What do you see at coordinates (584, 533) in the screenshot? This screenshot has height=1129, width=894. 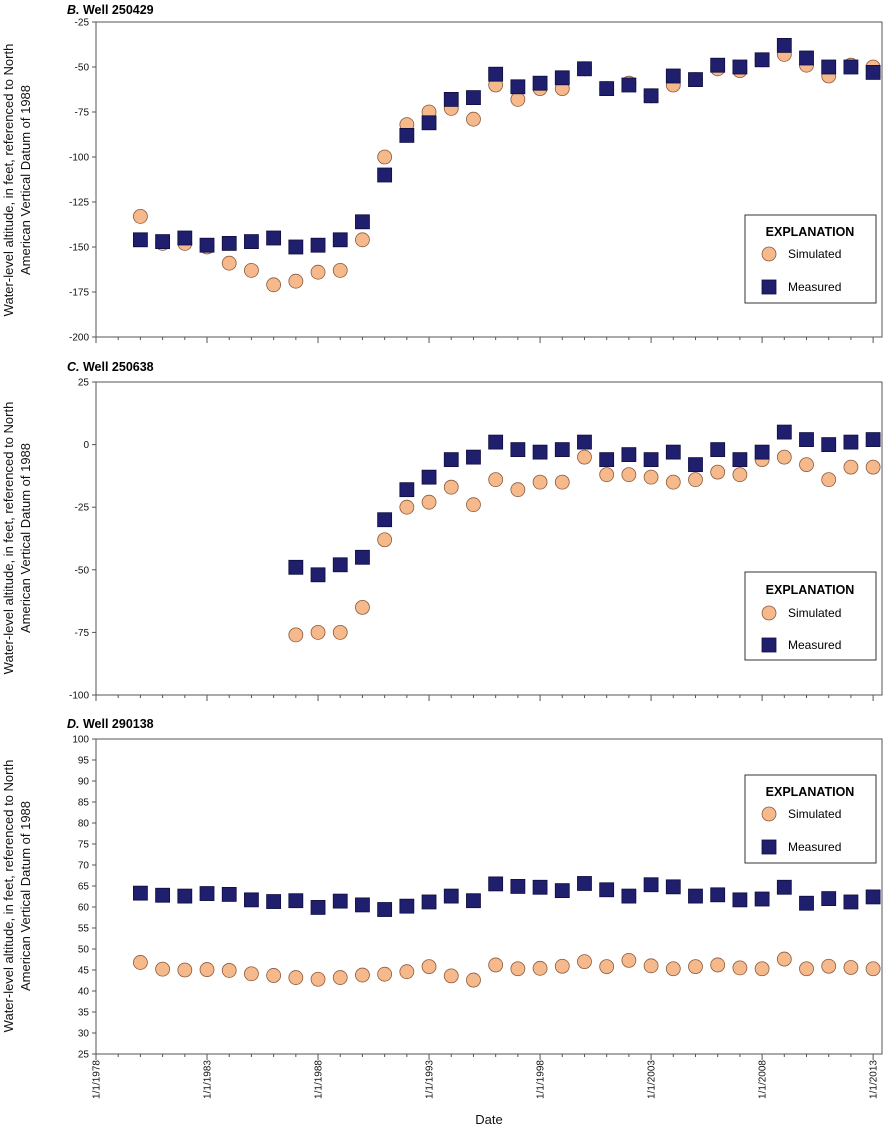 I see `panel-c-data-points` at bounding box center [584, 533].